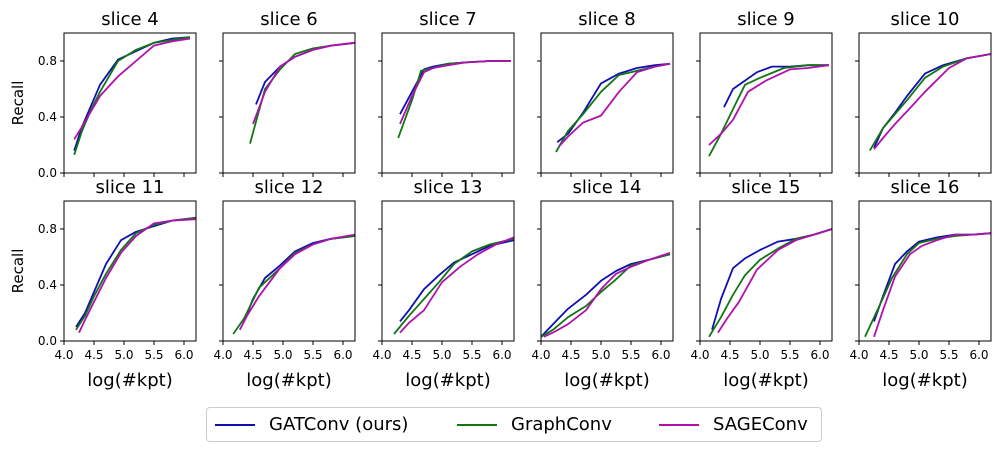 The height and width of the screenshot is (453, 1002). I want to click on panel-title: slice 16, so click(925, 187).